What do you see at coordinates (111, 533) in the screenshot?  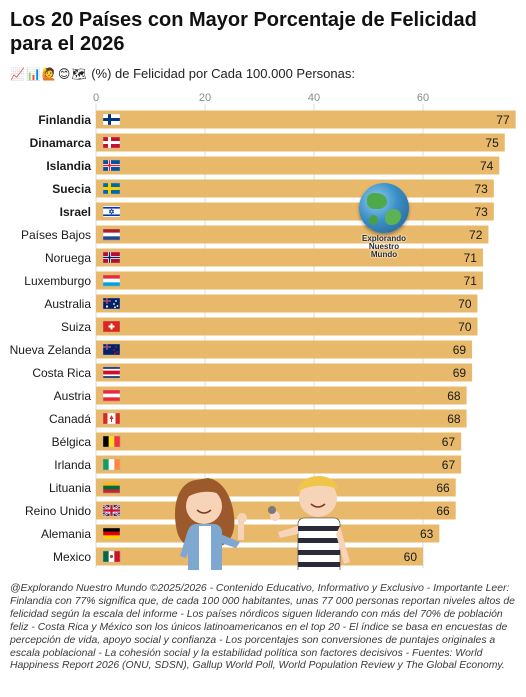 I see `germany-flag-icon` at bounding box center [111, 533].